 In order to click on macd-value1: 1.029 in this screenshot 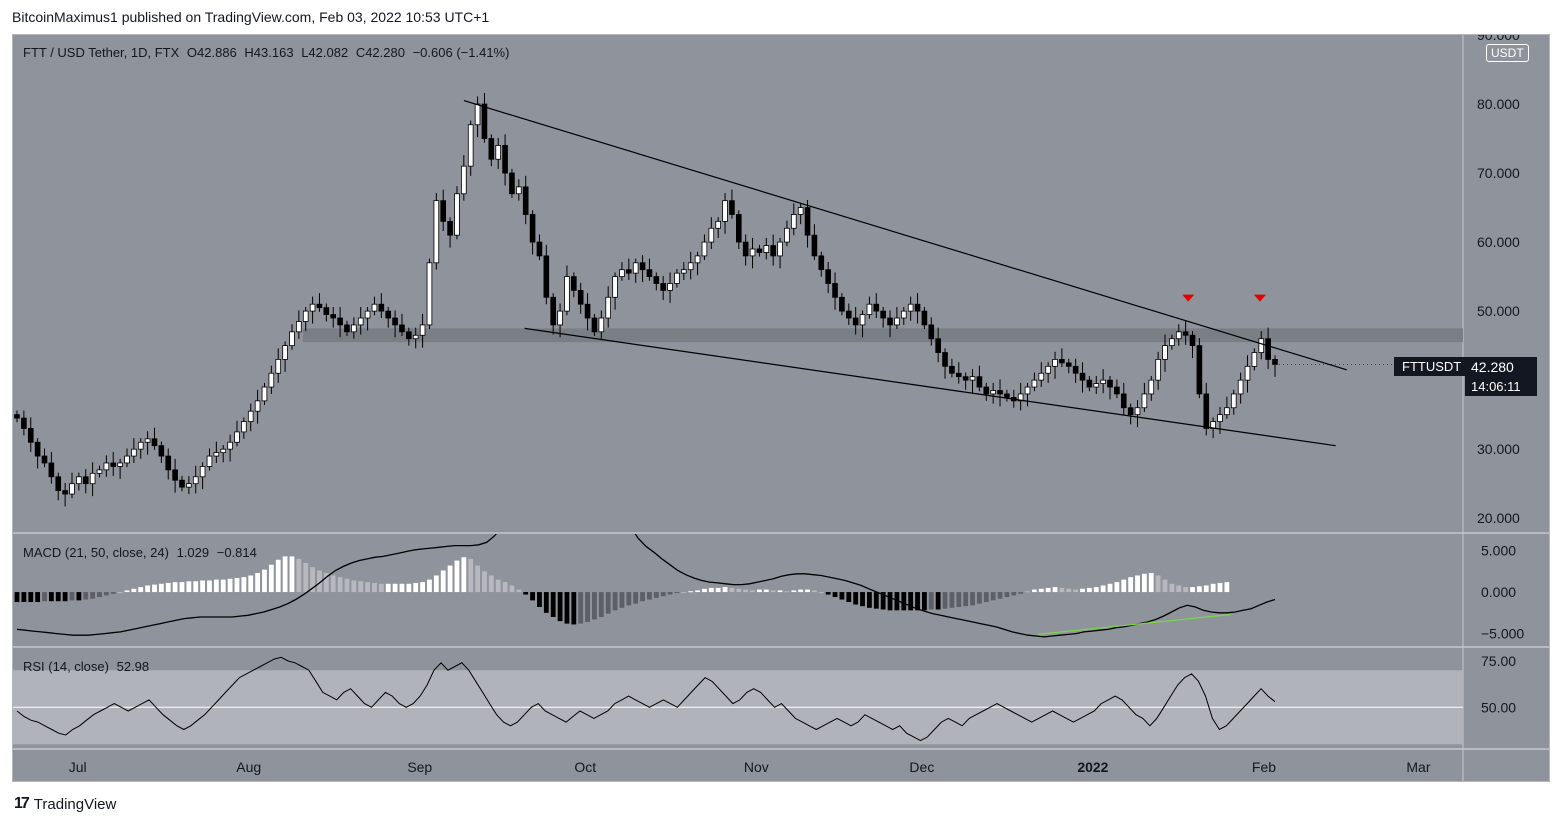, I will do `click(193, 552)`.